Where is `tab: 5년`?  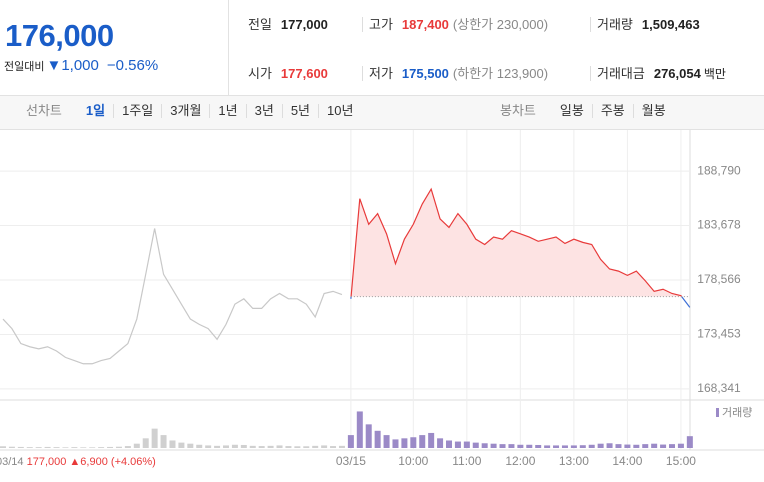
tab: 5년 is located at coordinates (299, 111).